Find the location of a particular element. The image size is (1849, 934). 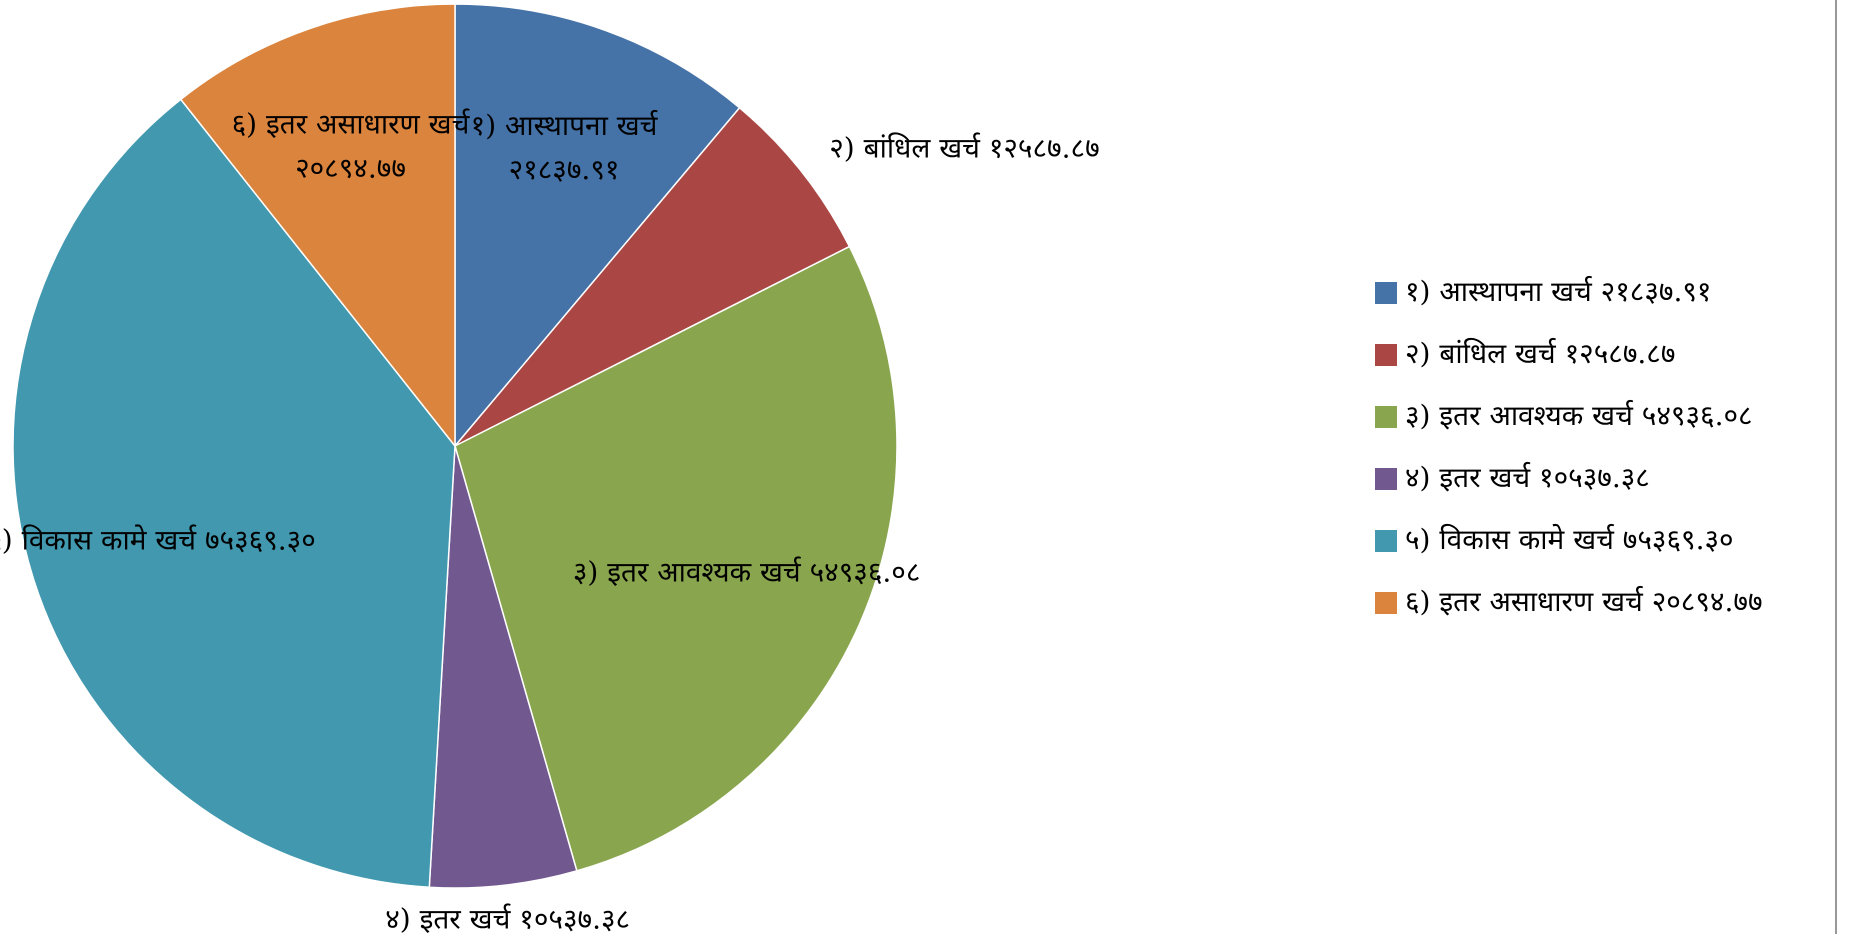

legend-value: २०८९४.७७ is located at coordinates (1707, 601).